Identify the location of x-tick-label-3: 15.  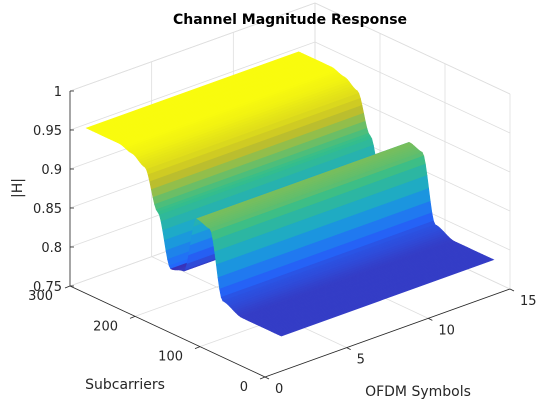
(528, 301).